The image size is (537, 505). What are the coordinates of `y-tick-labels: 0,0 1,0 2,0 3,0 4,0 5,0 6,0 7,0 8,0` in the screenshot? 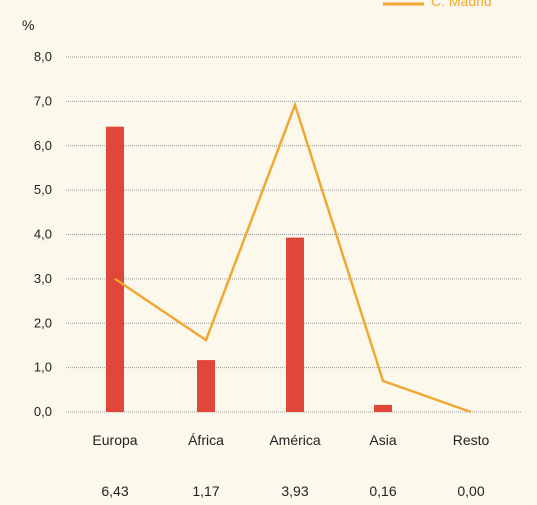 It's located at (43, 234).